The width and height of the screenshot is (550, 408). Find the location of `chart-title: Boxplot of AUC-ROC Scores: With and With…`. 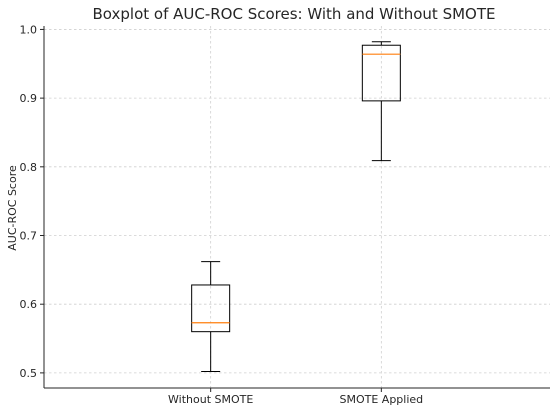

chart-title: Boxplot of AUC-ROC Scores: With and With… is located at coordinates (294, 14).